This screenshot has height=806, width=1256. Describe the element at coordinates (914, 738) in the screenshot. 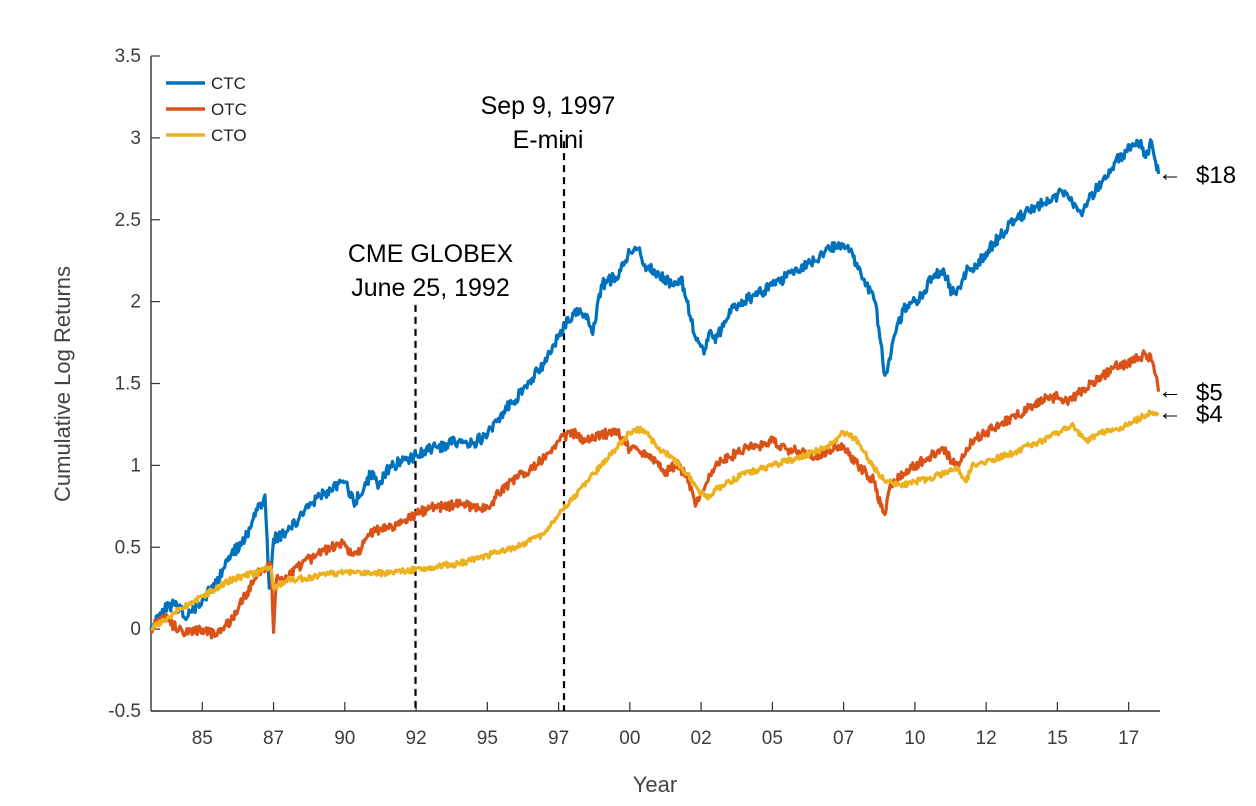

I see `x-tick-label: 10` at that location.